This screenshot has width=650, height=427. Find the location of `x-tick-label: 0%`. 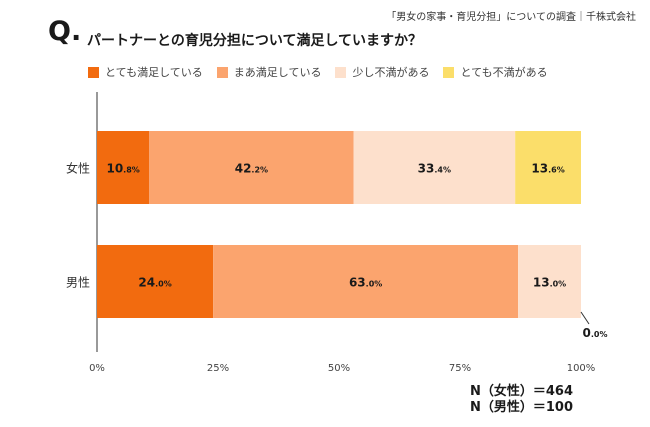

x-tick-label: 0% is located at coordinates (97, 368).